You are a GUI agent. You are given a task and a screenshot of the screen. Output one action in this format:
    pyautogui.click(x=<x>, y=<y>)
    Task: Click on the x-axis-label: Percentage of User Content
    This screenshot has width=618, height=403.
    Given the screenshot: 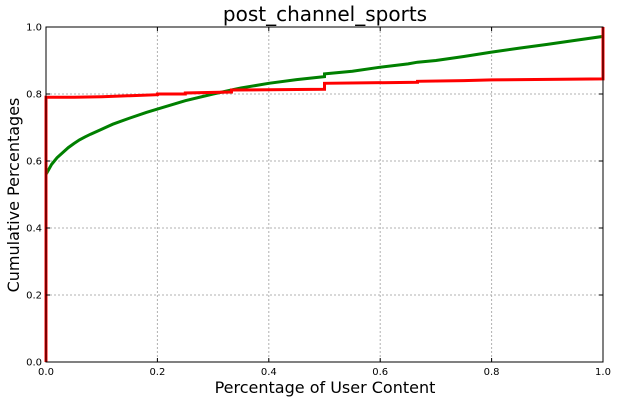 What is the action you would take?
    pyautogui.click(x=325, y=387)
    